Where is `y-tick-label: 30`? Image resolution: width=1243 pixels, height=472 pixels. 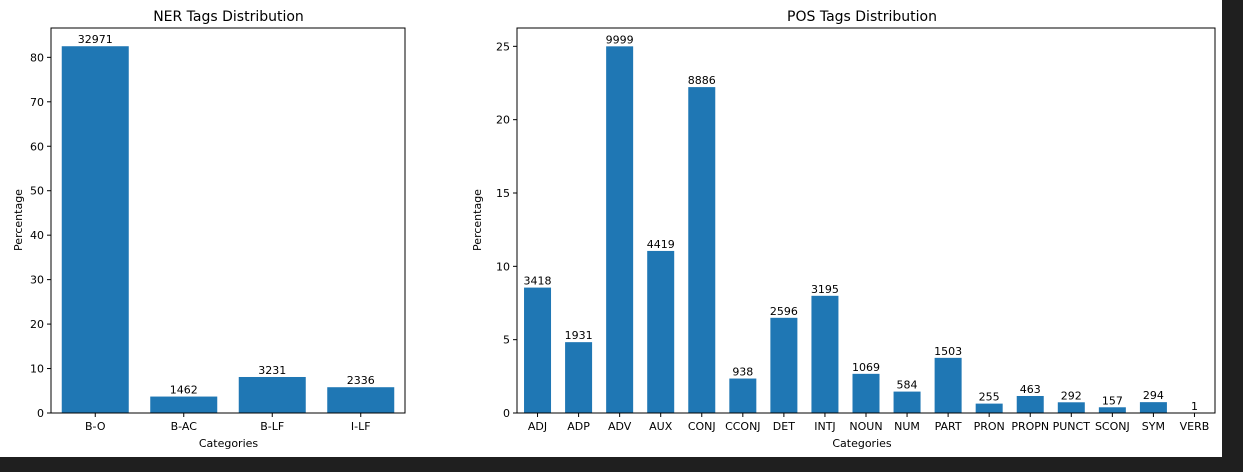 y-tick-label: 30 is located at coordinates (37, 280).